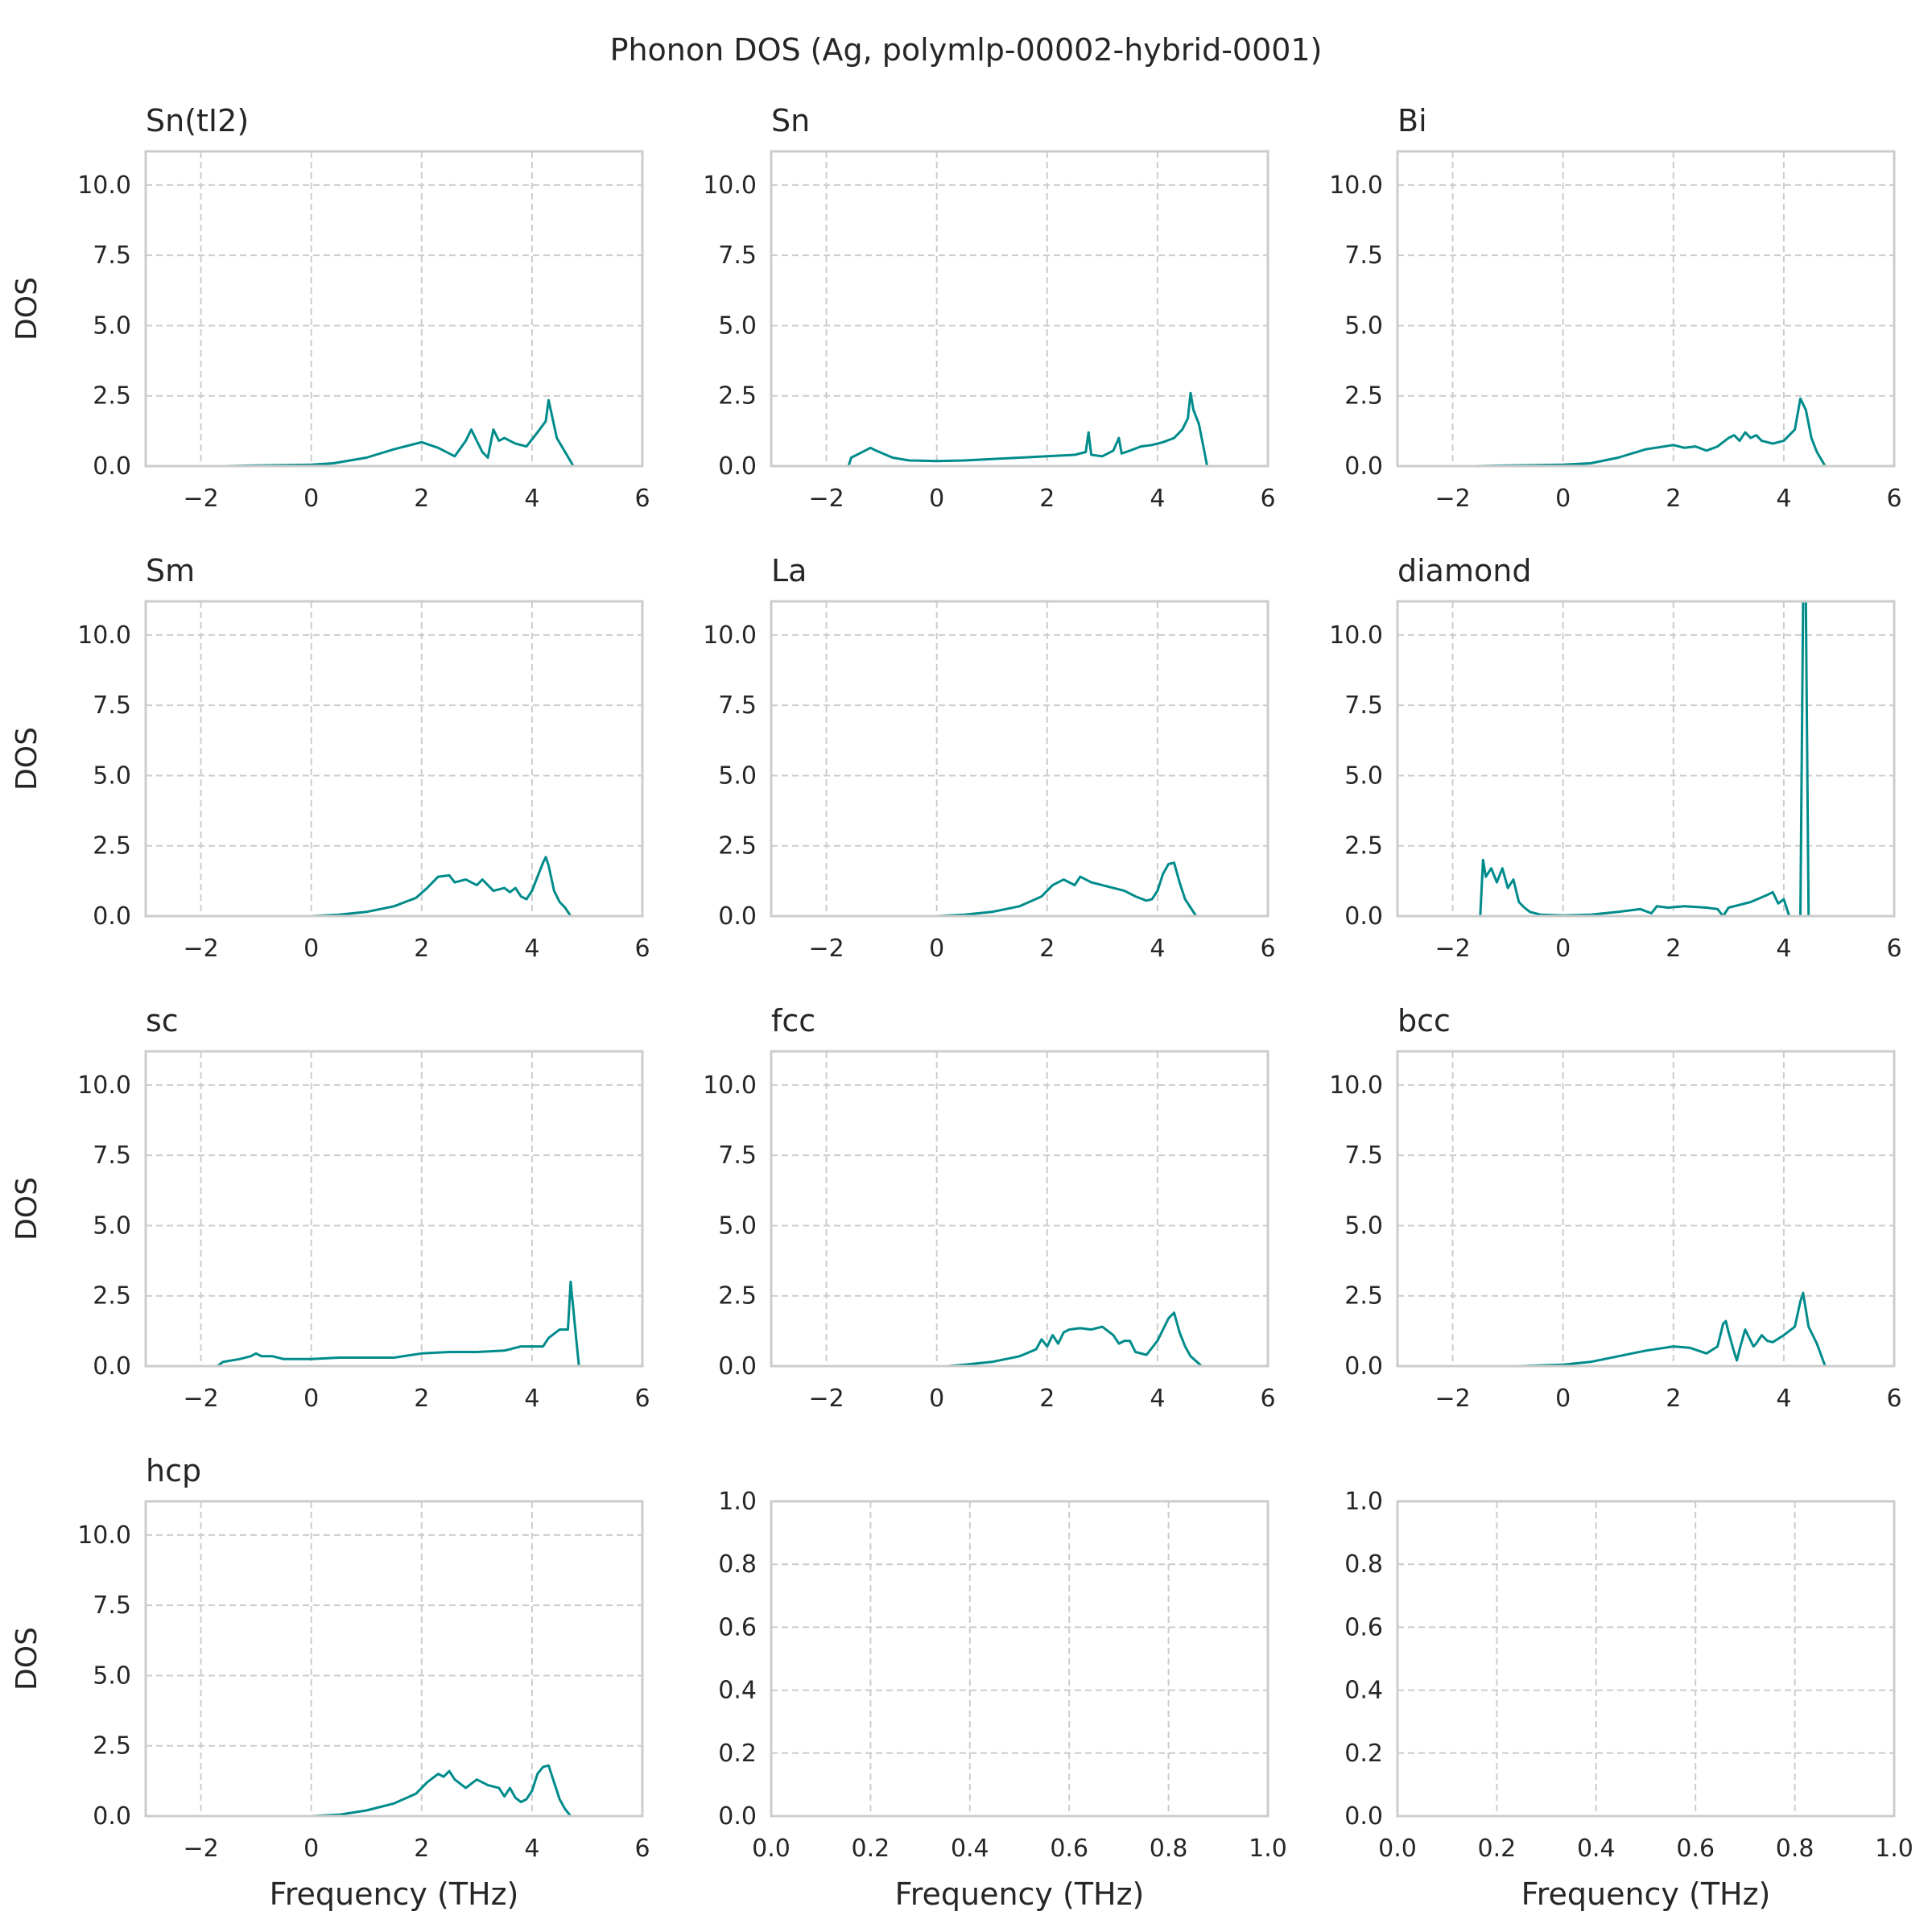 This screenshot has width=1932, height=1932. I want to click on y-tick-label: 0.8, so click(1363, 1564).